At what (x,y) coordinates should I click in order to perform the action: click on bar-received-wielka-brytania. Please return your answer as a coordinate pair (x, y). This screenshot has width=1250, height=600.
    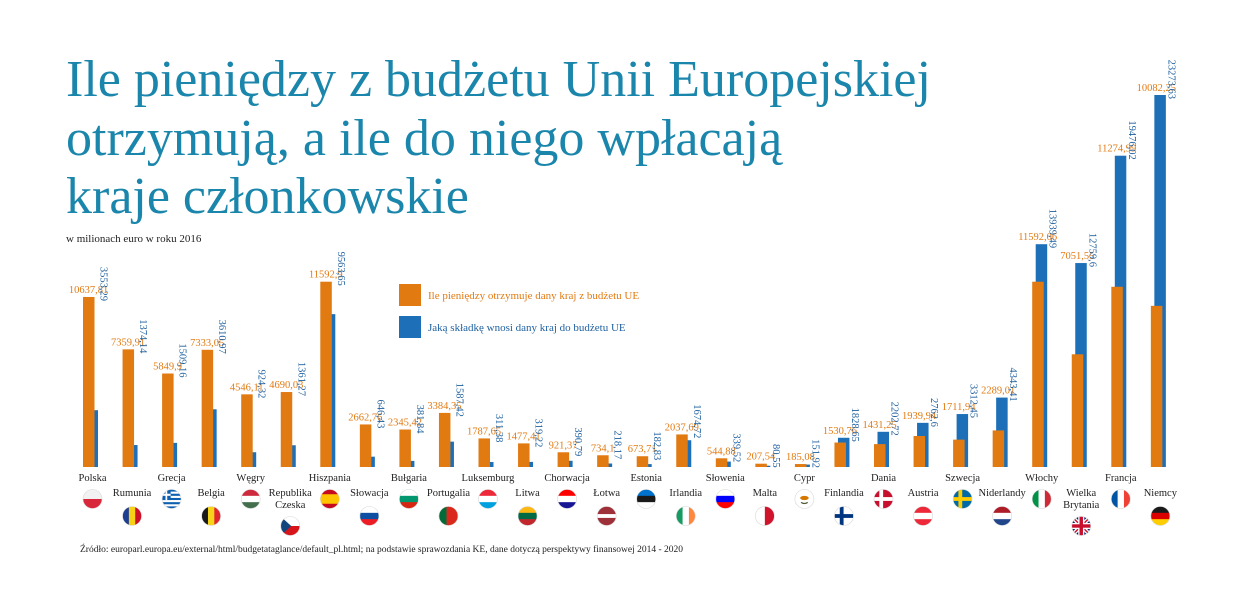
    Looking at the image, I should click on (1077, 410).